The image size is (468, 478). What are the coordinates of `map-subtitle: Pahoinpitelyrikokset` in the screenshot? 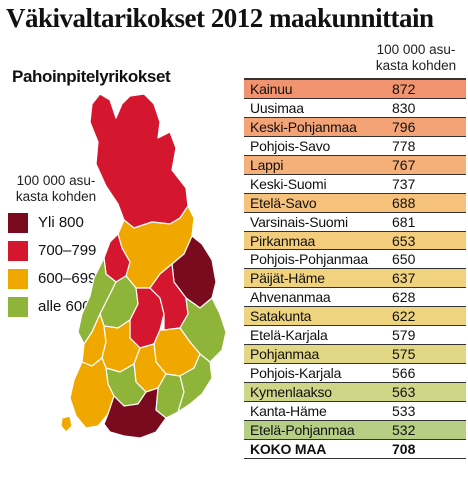 It's located at (91, 76).